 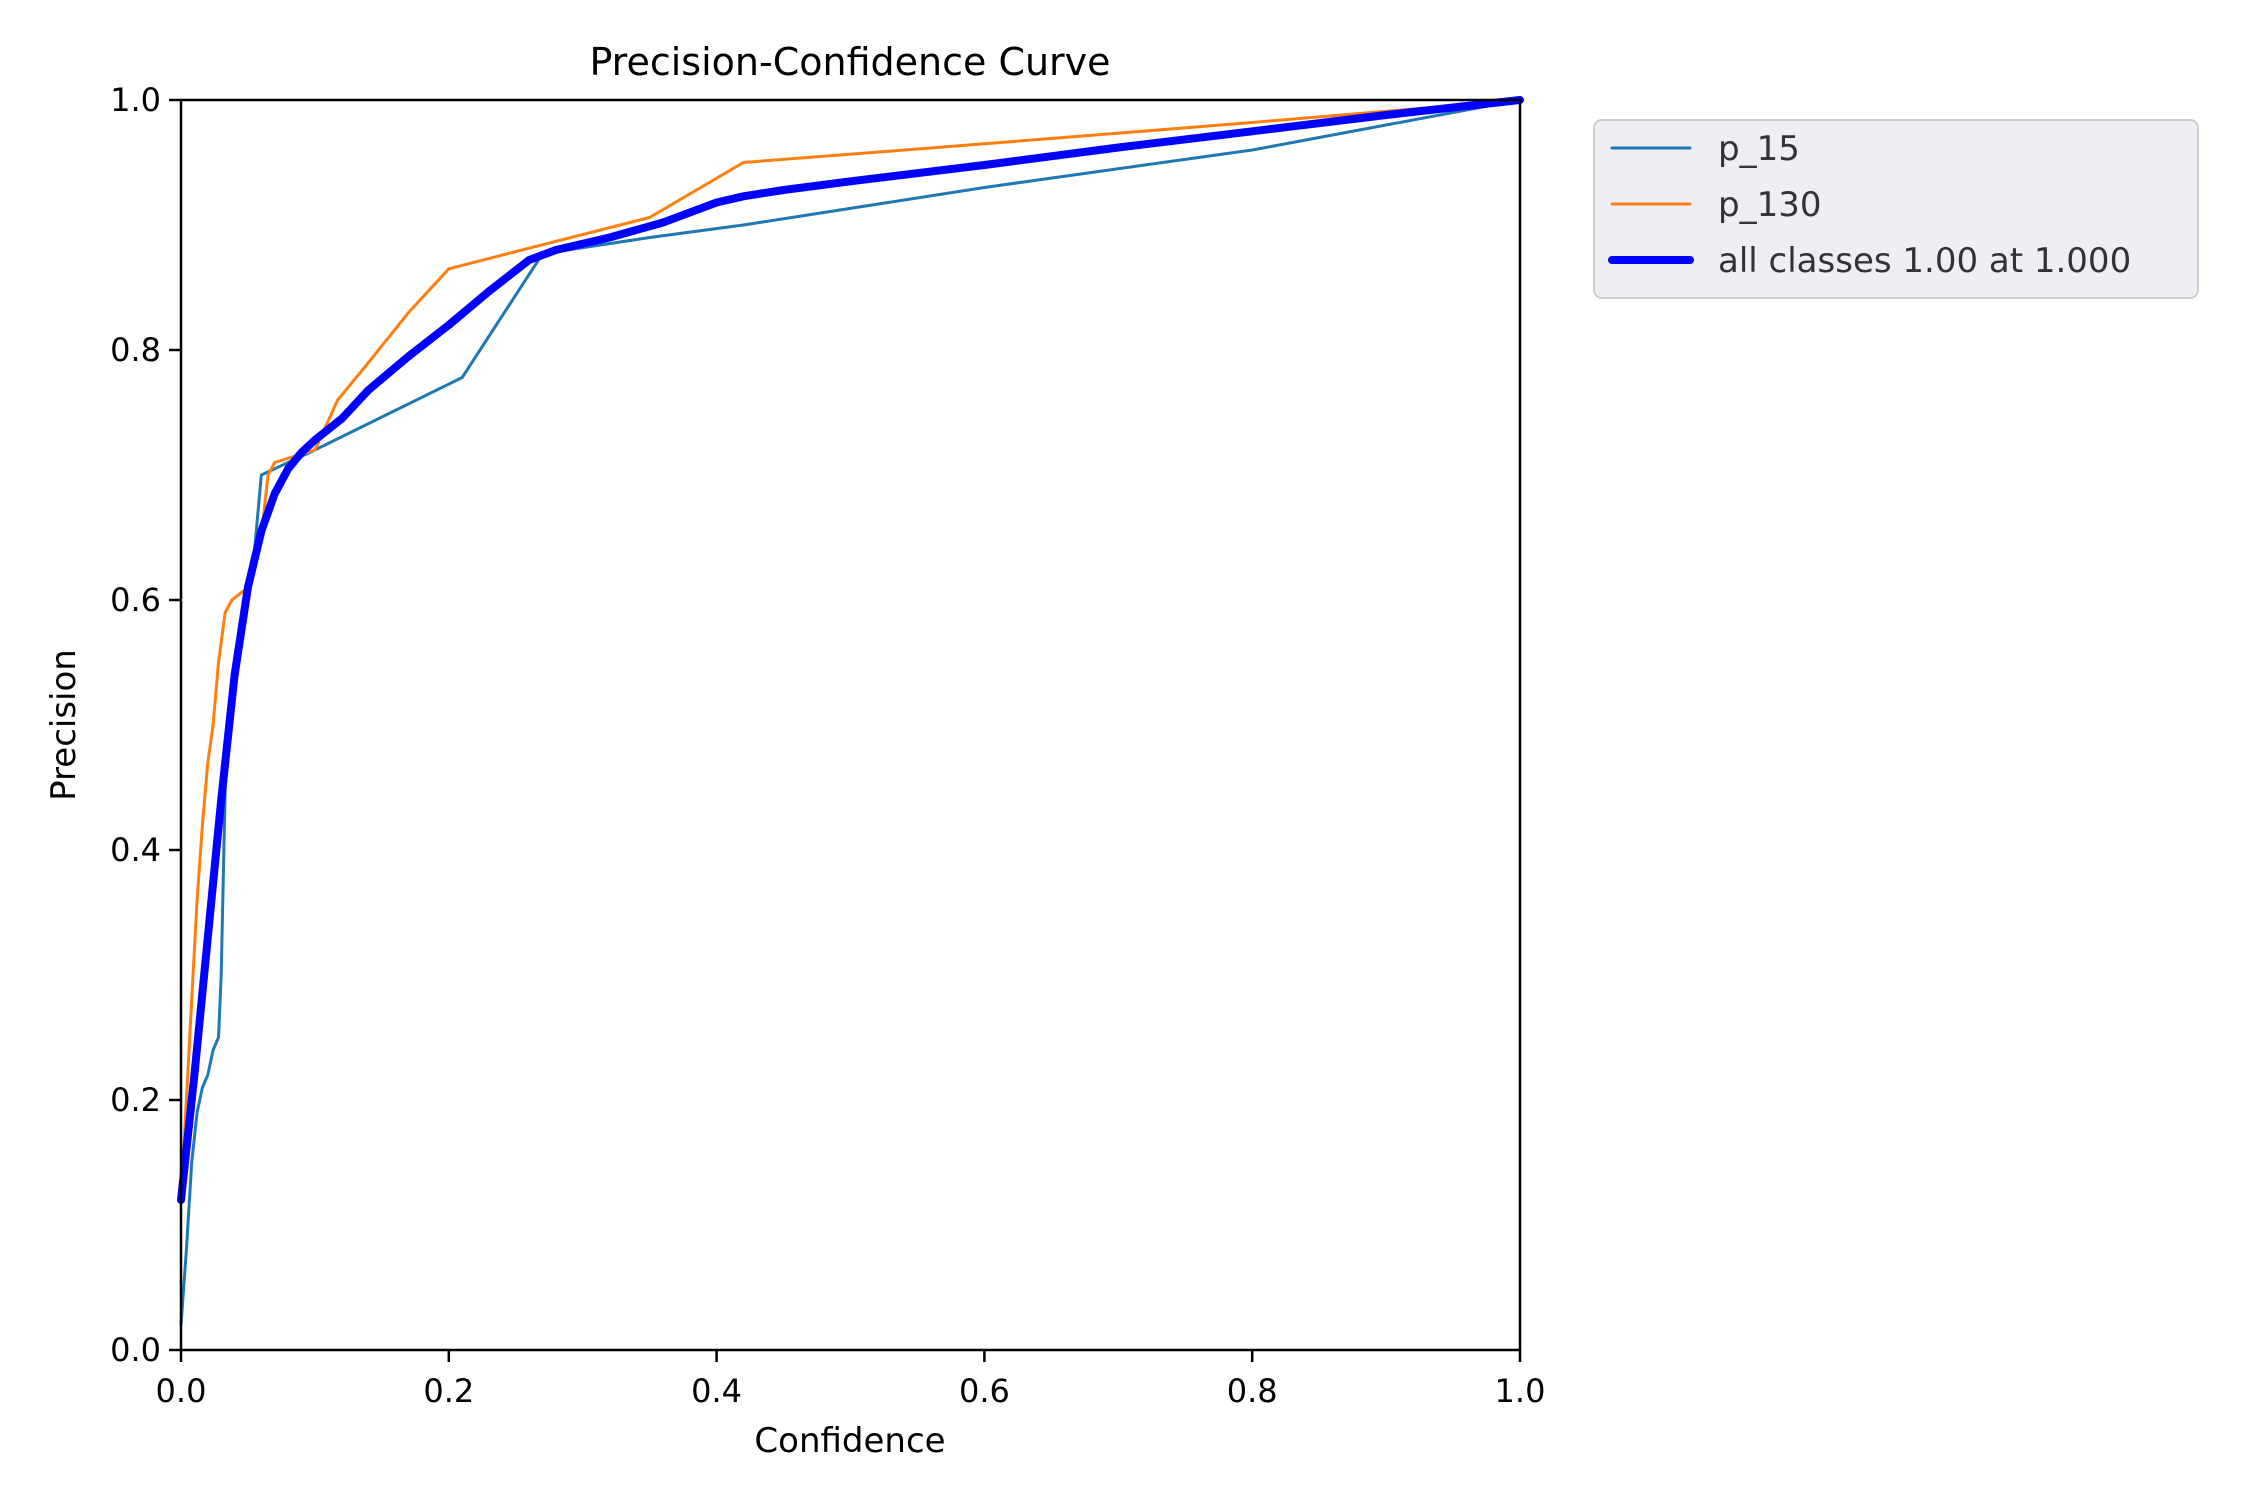 What do you see at coordinates (1759, 149) in the screenshot?
I see `legend-label-0: p_15` at bounding box center [1759, 149].